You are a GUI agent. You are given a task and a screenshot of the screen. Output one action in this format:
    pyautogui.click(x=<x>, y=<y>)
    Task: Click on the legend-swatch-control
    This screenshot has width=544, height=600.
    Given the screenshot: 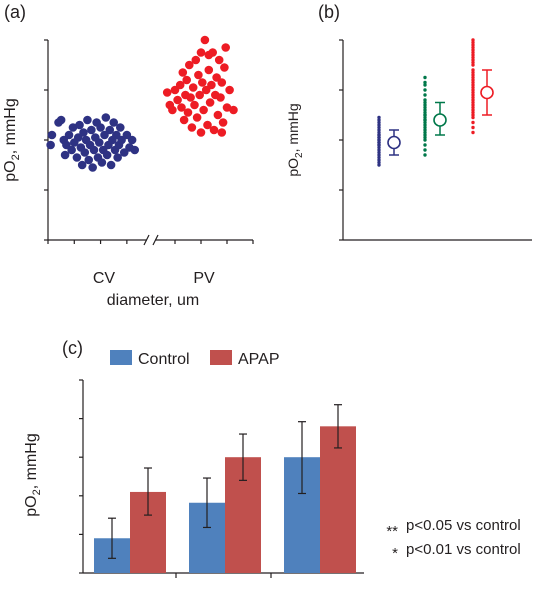 What is the action you would take?
    pyautogui.click(x=121, y=357)
    